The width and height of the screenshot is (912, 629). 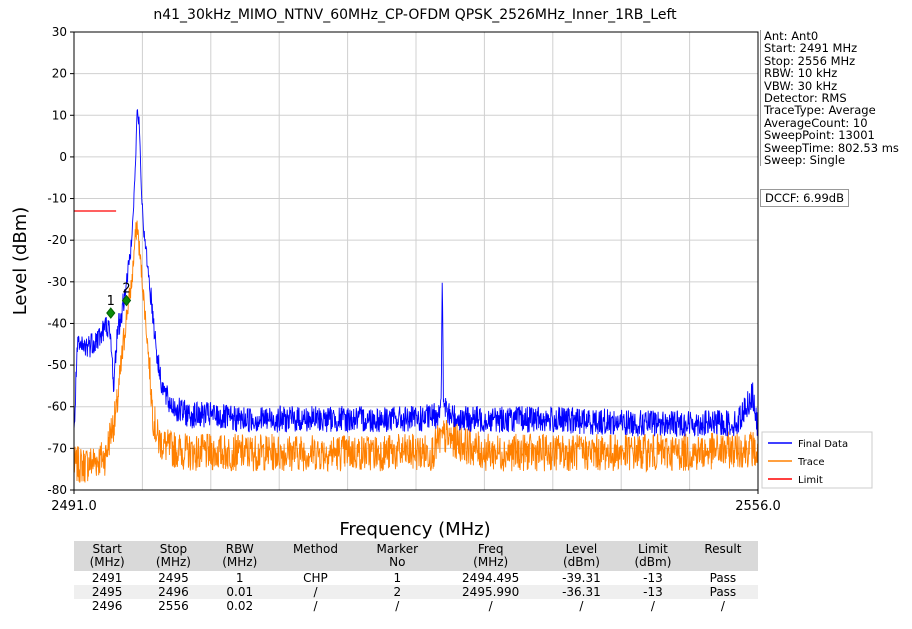 I want to click on y-tick-label-10: -70, so click(x=57, y=448).